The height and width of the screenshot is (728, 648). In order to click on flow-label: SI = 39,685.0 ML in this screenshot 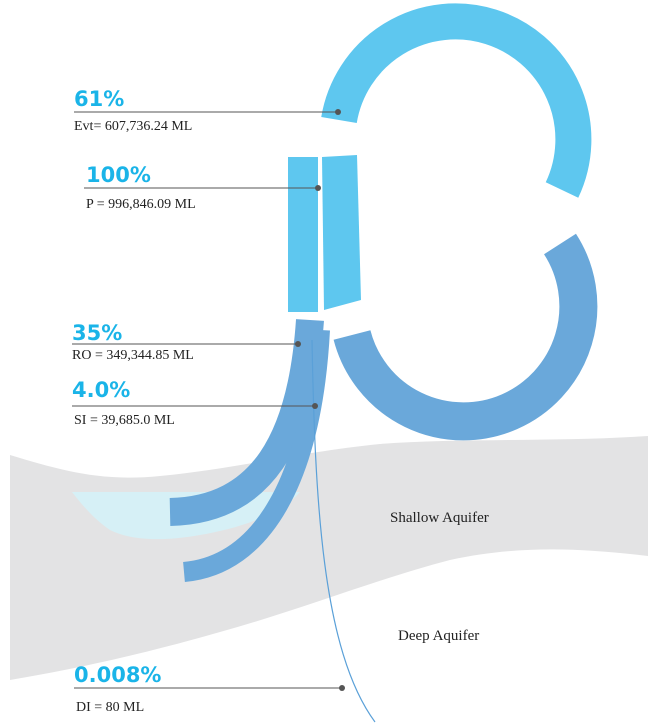, I will do `click(124, 420)`.